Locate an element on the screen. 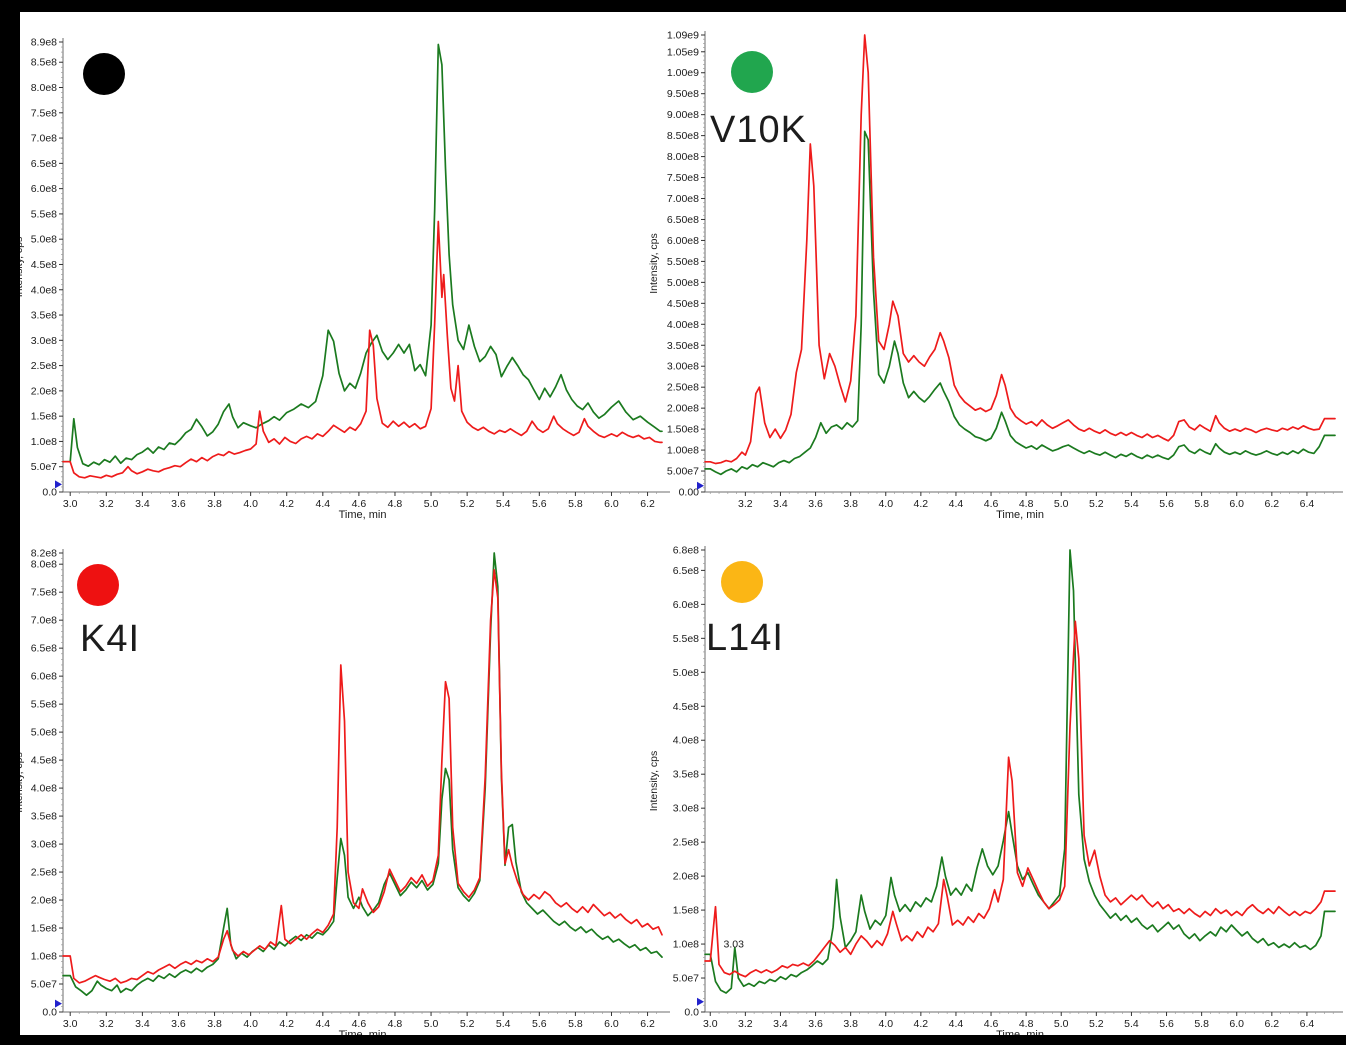 This screenshot has height=1045, width=1346. y-tick-label: 7.00e8 is located at coordinates (683, 199).